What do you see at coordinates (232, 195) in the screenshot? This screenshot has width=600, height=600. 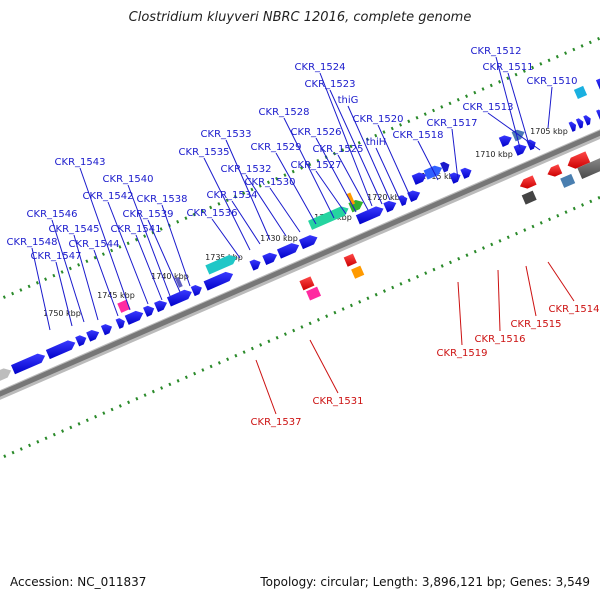 I see `gene-label: CKR_1534` at bounding box center [232, 195].